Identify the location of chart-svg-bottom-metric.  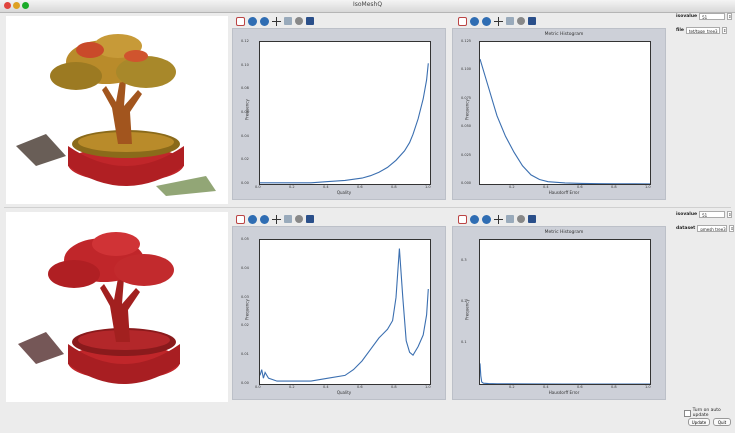
(565, 373).